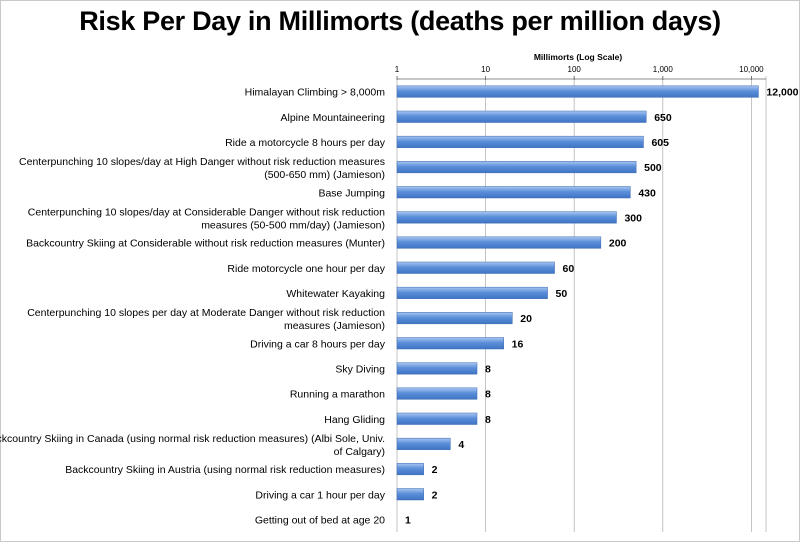 Image resolution: width=800 pixels, height=542 pixels. Describe the element at coordinates (575, 69) in the screenshot. I see `x-tick-label: 100` at that location.